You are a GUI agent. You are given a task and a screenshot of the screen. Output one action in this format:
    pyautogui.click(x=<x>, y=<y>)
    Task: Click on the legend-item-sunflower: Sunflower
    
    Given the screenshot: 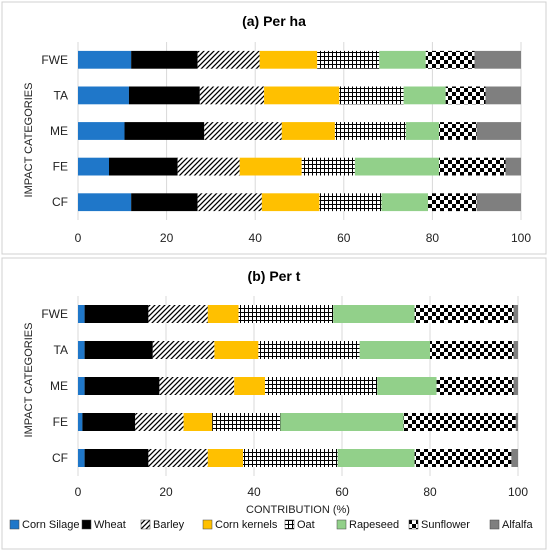 What is the action you would take?
    pyautogui.click(x=439, y=525)
    